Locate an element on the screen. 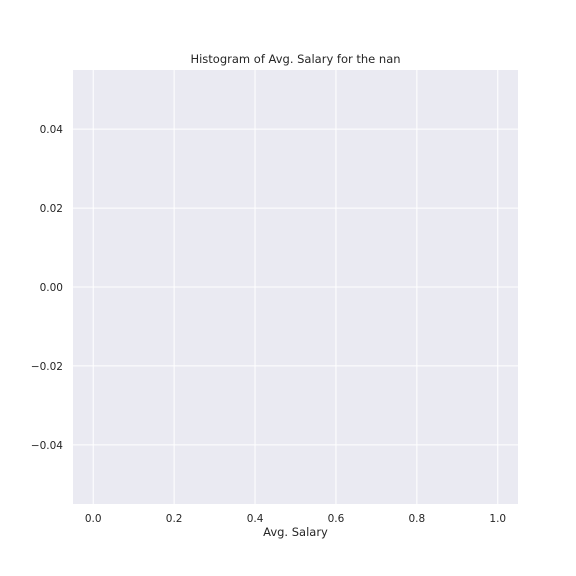 The height and width of the screenshot is (576, 576). x-tick-label: 0.6 is located at coordinates (336, 519).